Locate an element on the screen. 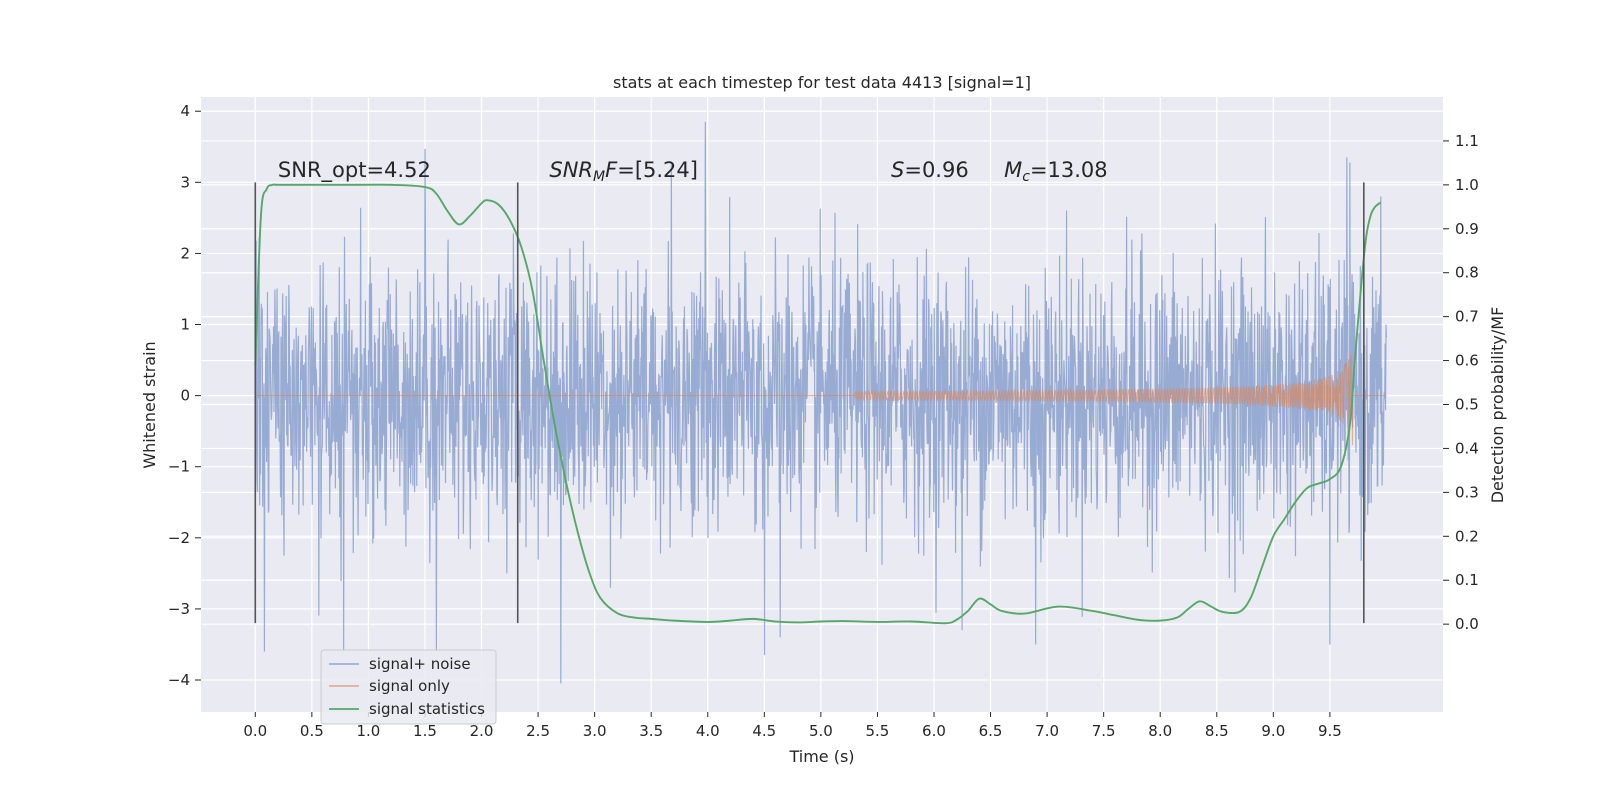  y2-axis-label: Detection probability/MF is located at coordinates (1497, 405).